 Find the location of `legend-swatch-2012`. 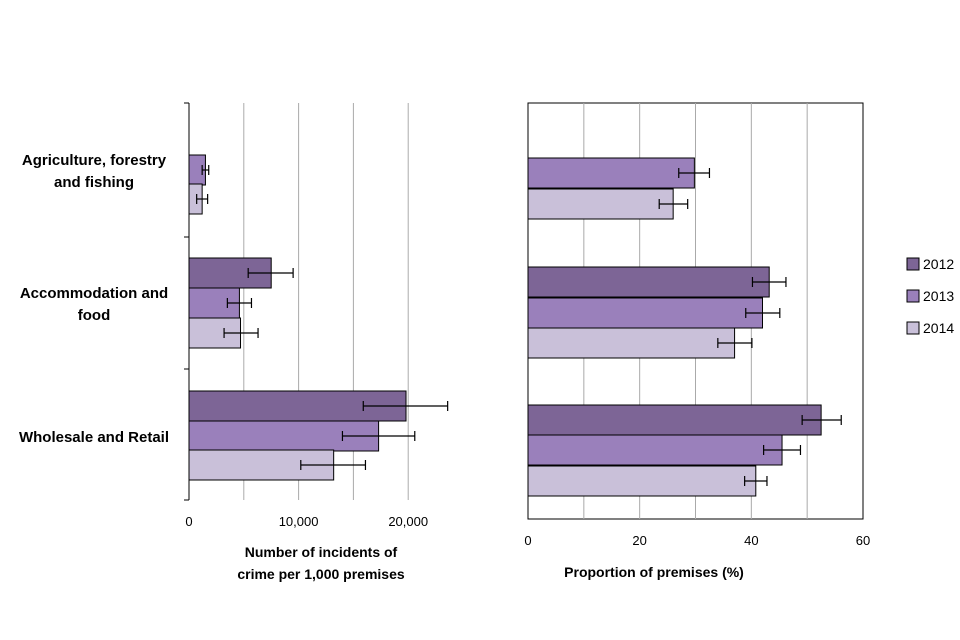

legend-swatch-2012 is located at coordinates (913, 264).